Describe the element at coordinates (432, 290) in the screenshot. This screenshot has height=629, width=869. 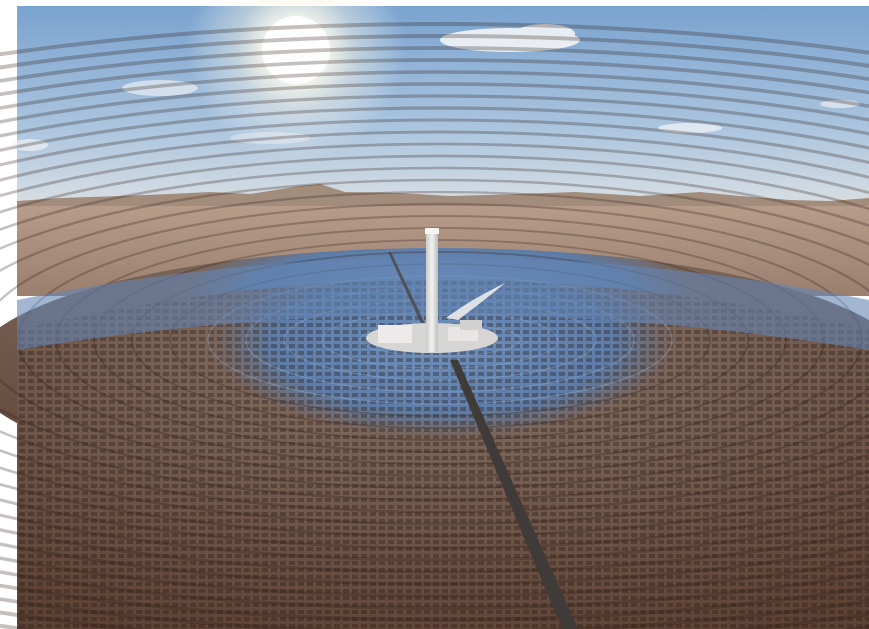
I see `solar-tower` at that location.